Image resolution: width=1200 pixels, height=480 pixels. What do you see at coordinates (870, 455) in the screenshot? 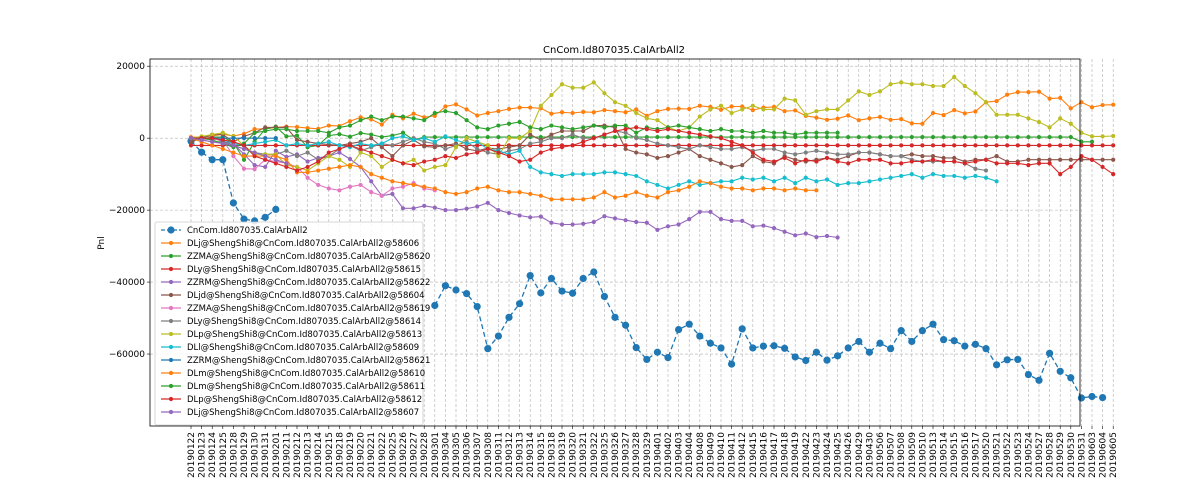
I see `x-tick-label: 20190430` at bounding box center [870, 455].